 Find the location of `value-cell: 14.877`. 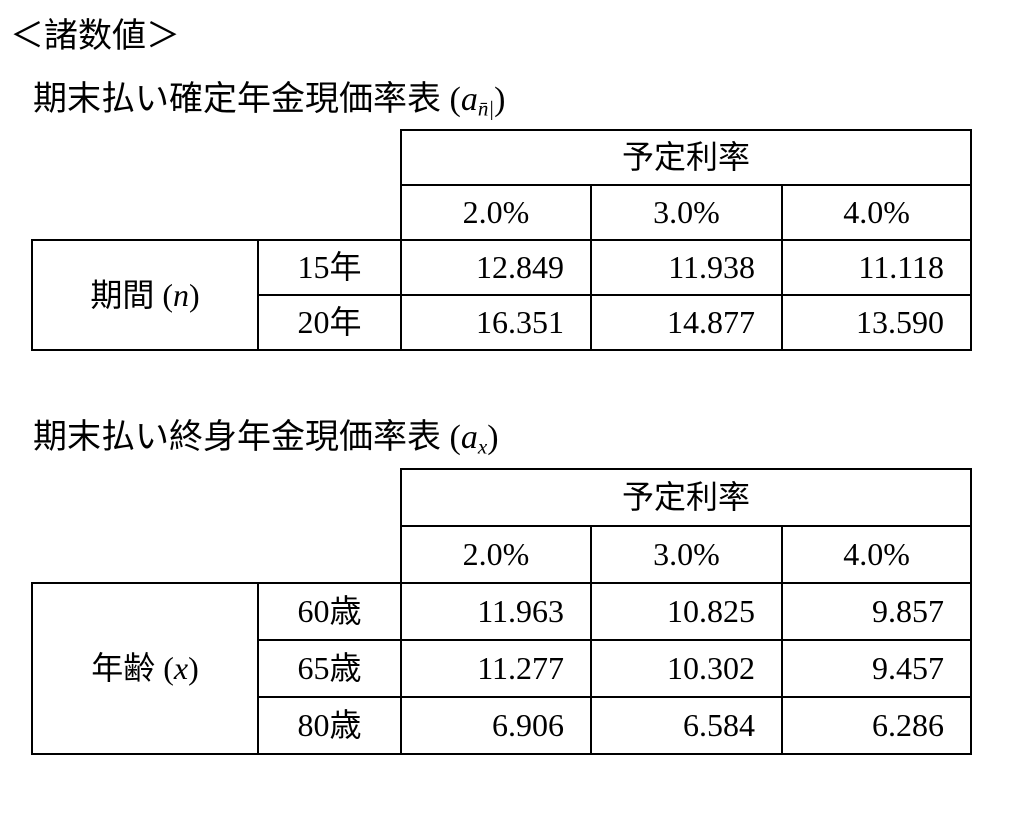

value-cell: 14.877 is located at coordinates (686, 323).